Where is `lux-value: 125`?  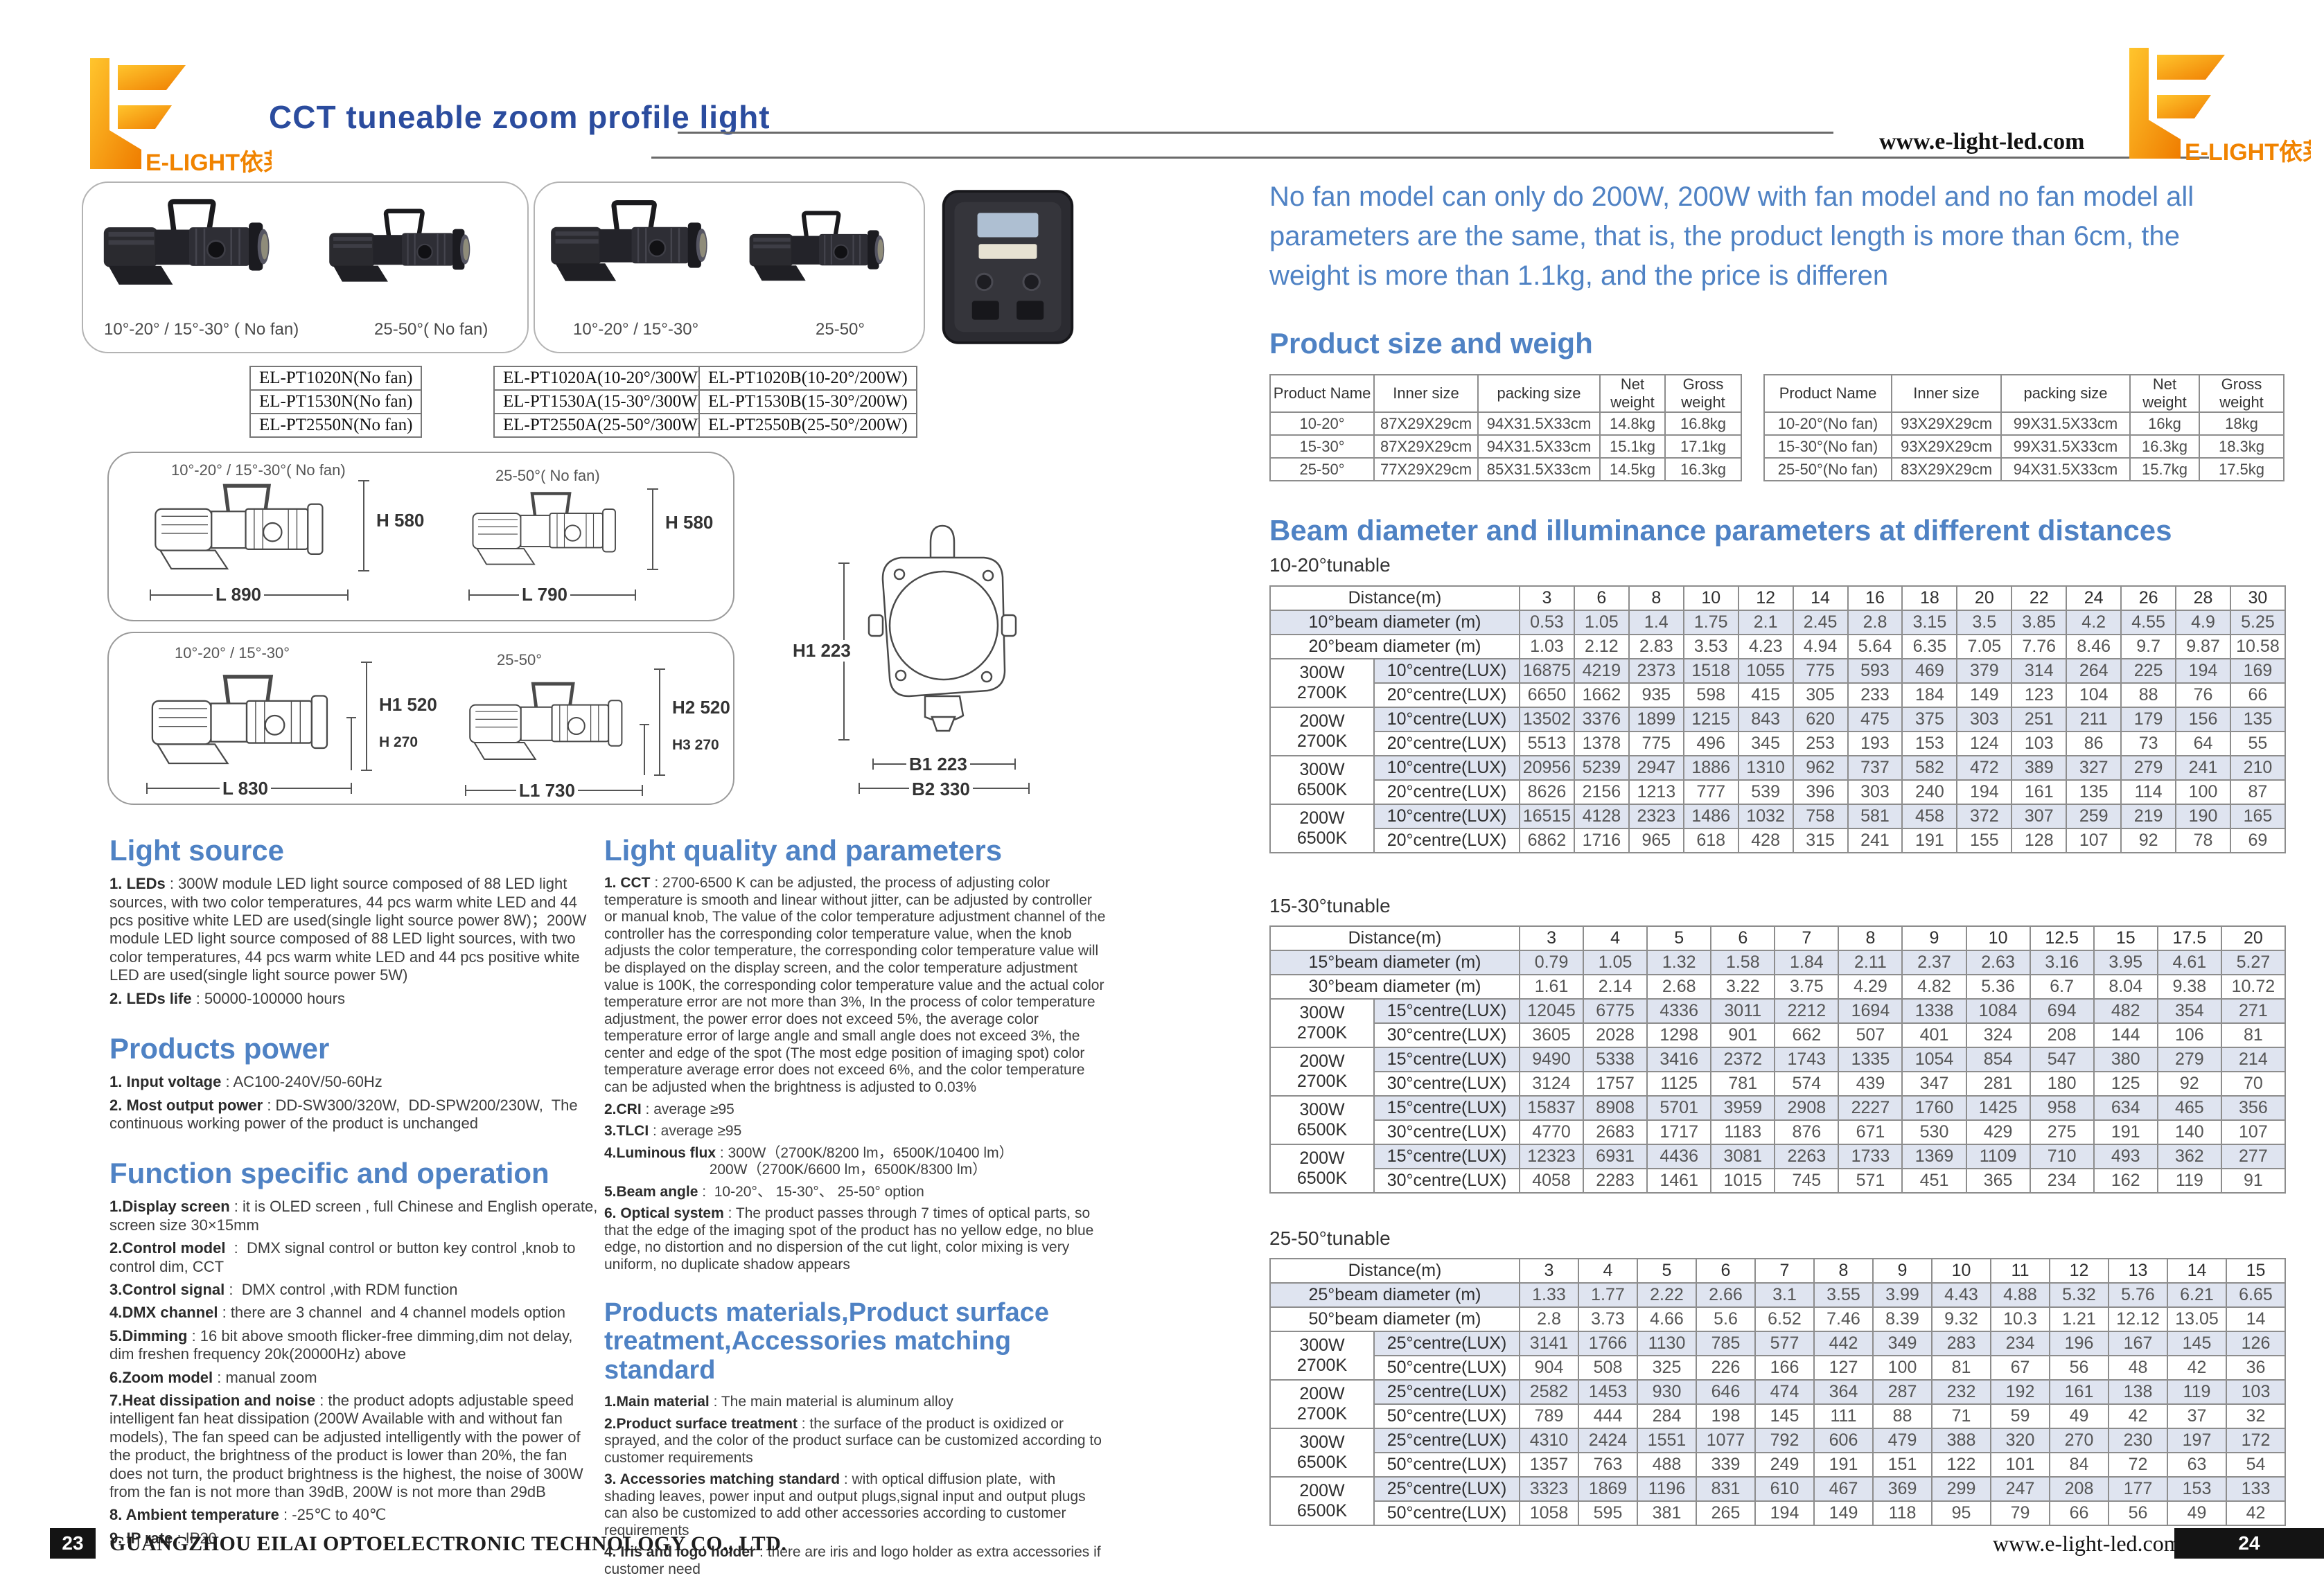 lux-value: 125 is located at coordinates (2125, 1084).